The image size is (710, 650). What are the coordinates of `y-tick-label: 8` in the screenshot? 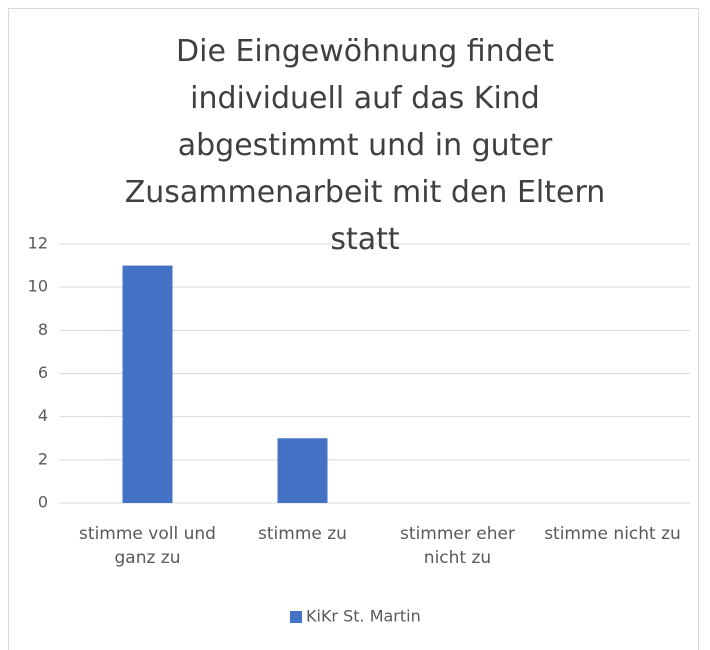 It's located at (43, 329).